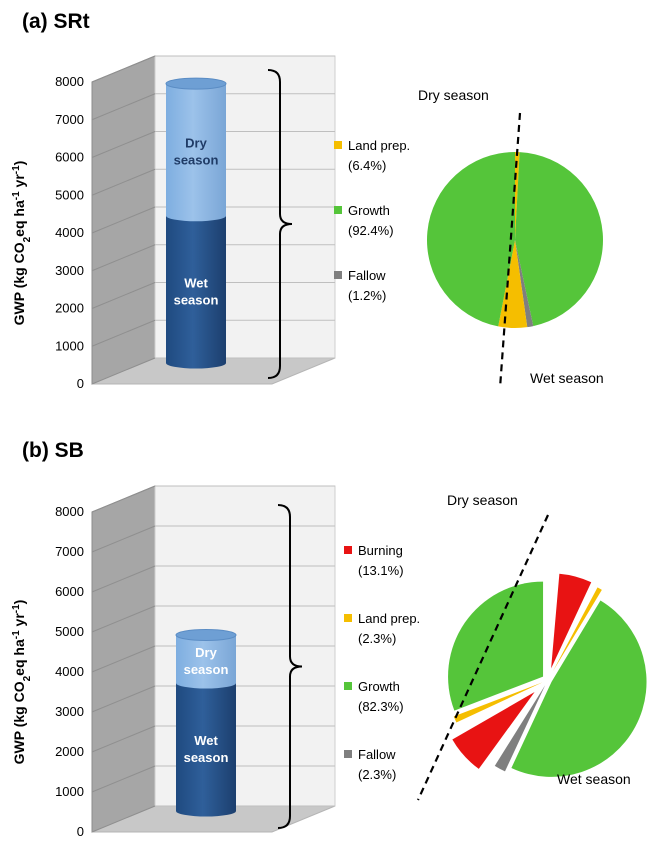  Describe the element at coordinates (381, 570) in the screenshot. I see `legend-percent: (13.1%)` at that location.